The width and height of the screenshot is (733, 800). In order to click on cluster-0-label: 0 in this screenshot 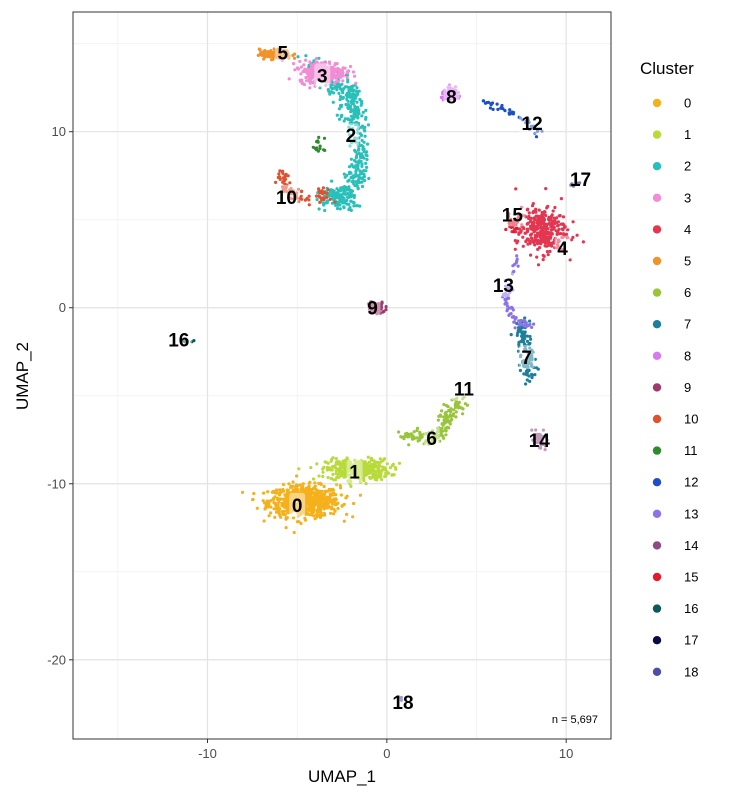, I will do `click(297, 506)`.